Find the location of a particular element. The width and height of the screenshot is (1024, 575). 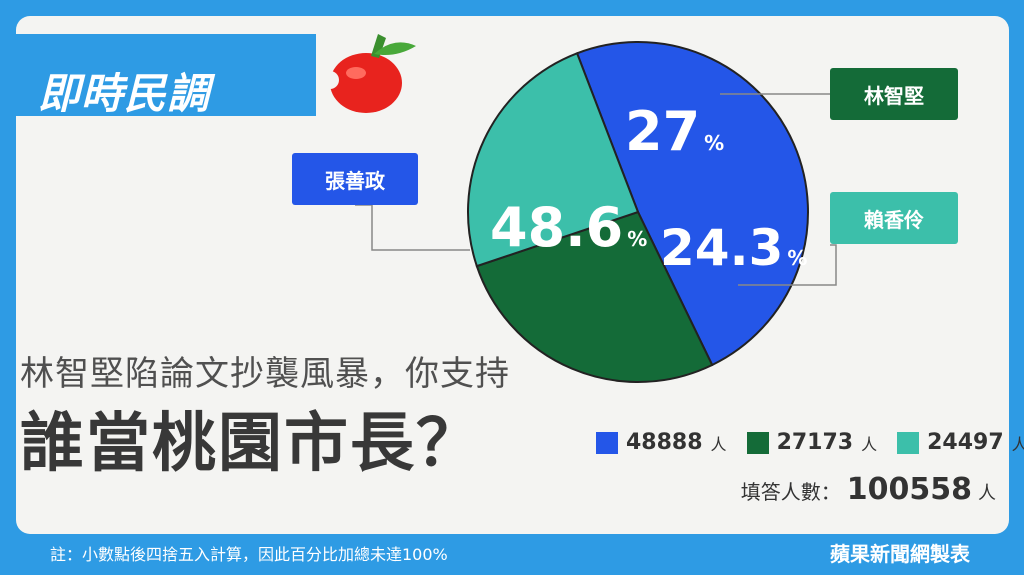

candidate-label-zhang: 張善政 is located at coordinates (355, 179).